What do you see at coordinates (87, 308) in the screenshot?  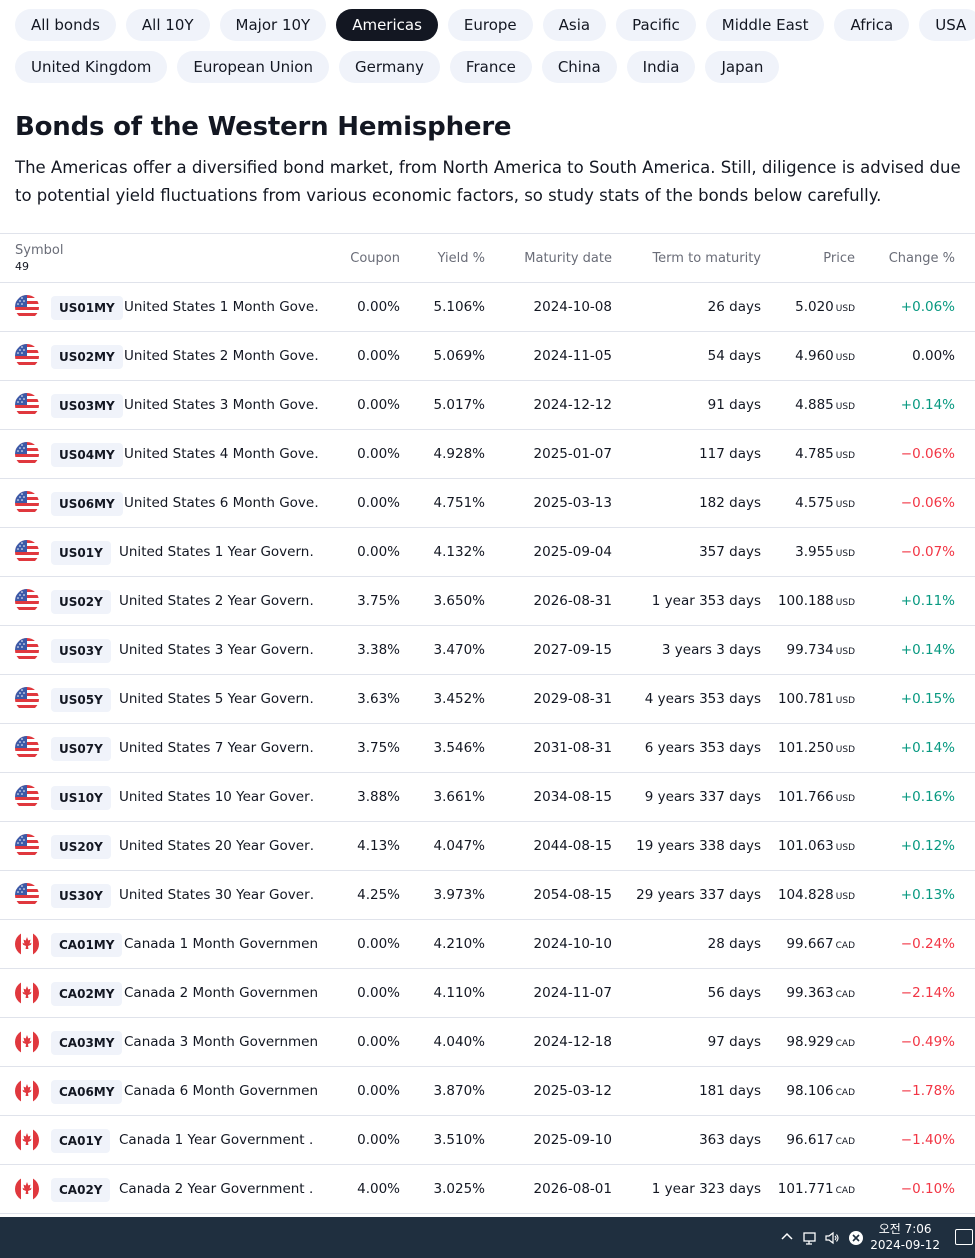 I see `bond-ticker: US01MY` at bounding box center [87, 308].